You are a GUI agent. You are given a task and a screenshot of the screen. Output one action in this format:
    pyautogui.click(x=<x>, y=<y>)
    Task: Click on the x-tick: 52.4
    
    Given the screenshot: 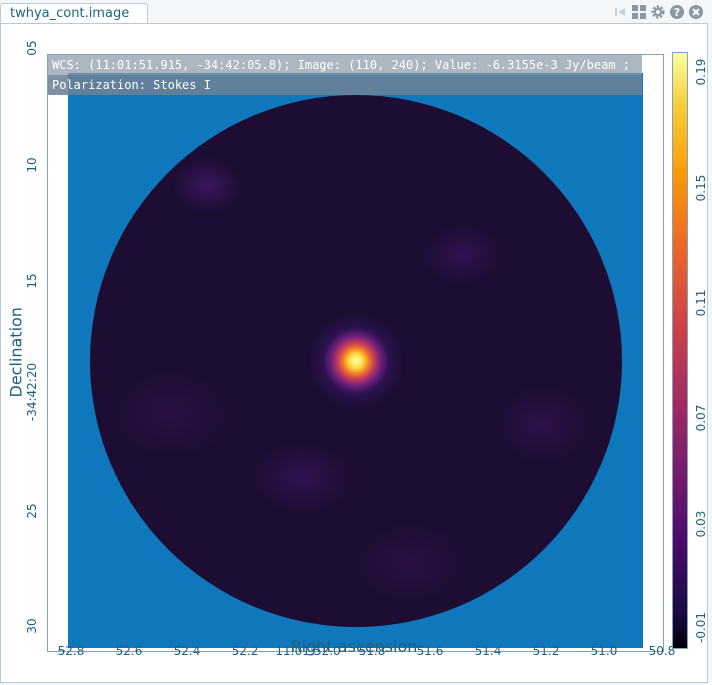 What is the action you would take?
    pyautogui.click(x=187, y=651)
    